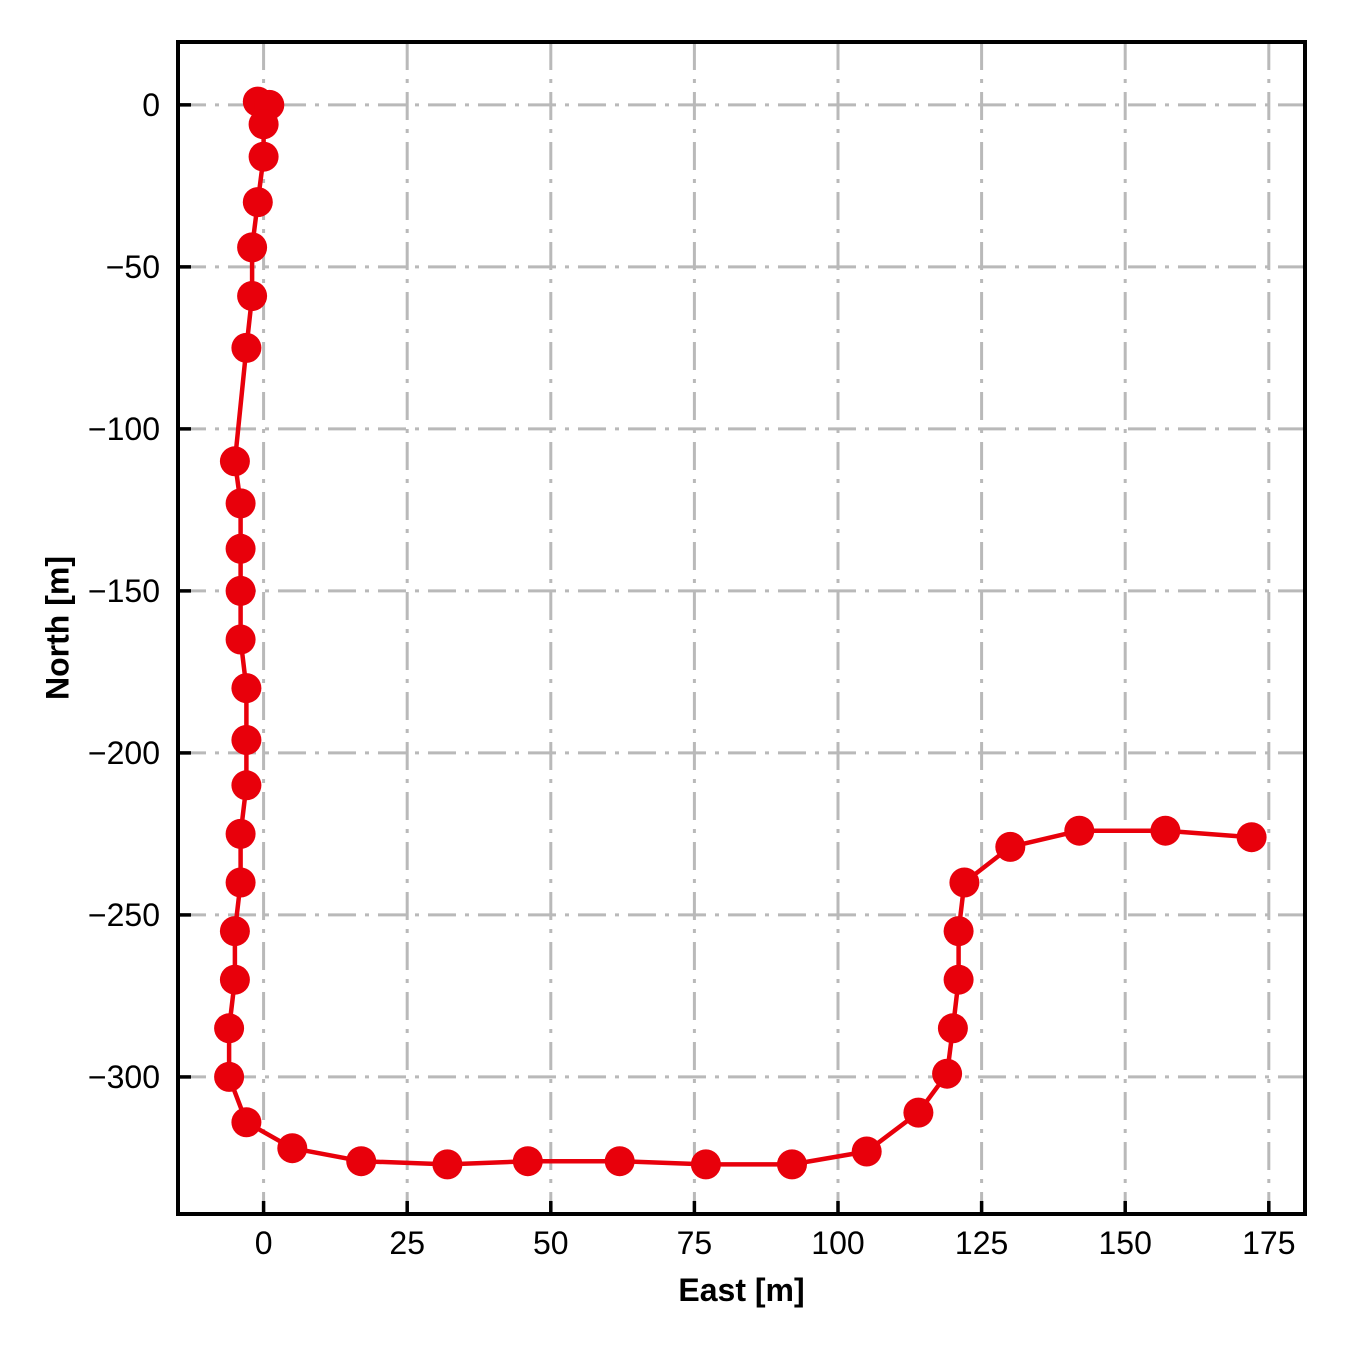  Describe the element at coordinates (551, 1243) in the screenshot. I see `x-tick-label: 50` at that location.